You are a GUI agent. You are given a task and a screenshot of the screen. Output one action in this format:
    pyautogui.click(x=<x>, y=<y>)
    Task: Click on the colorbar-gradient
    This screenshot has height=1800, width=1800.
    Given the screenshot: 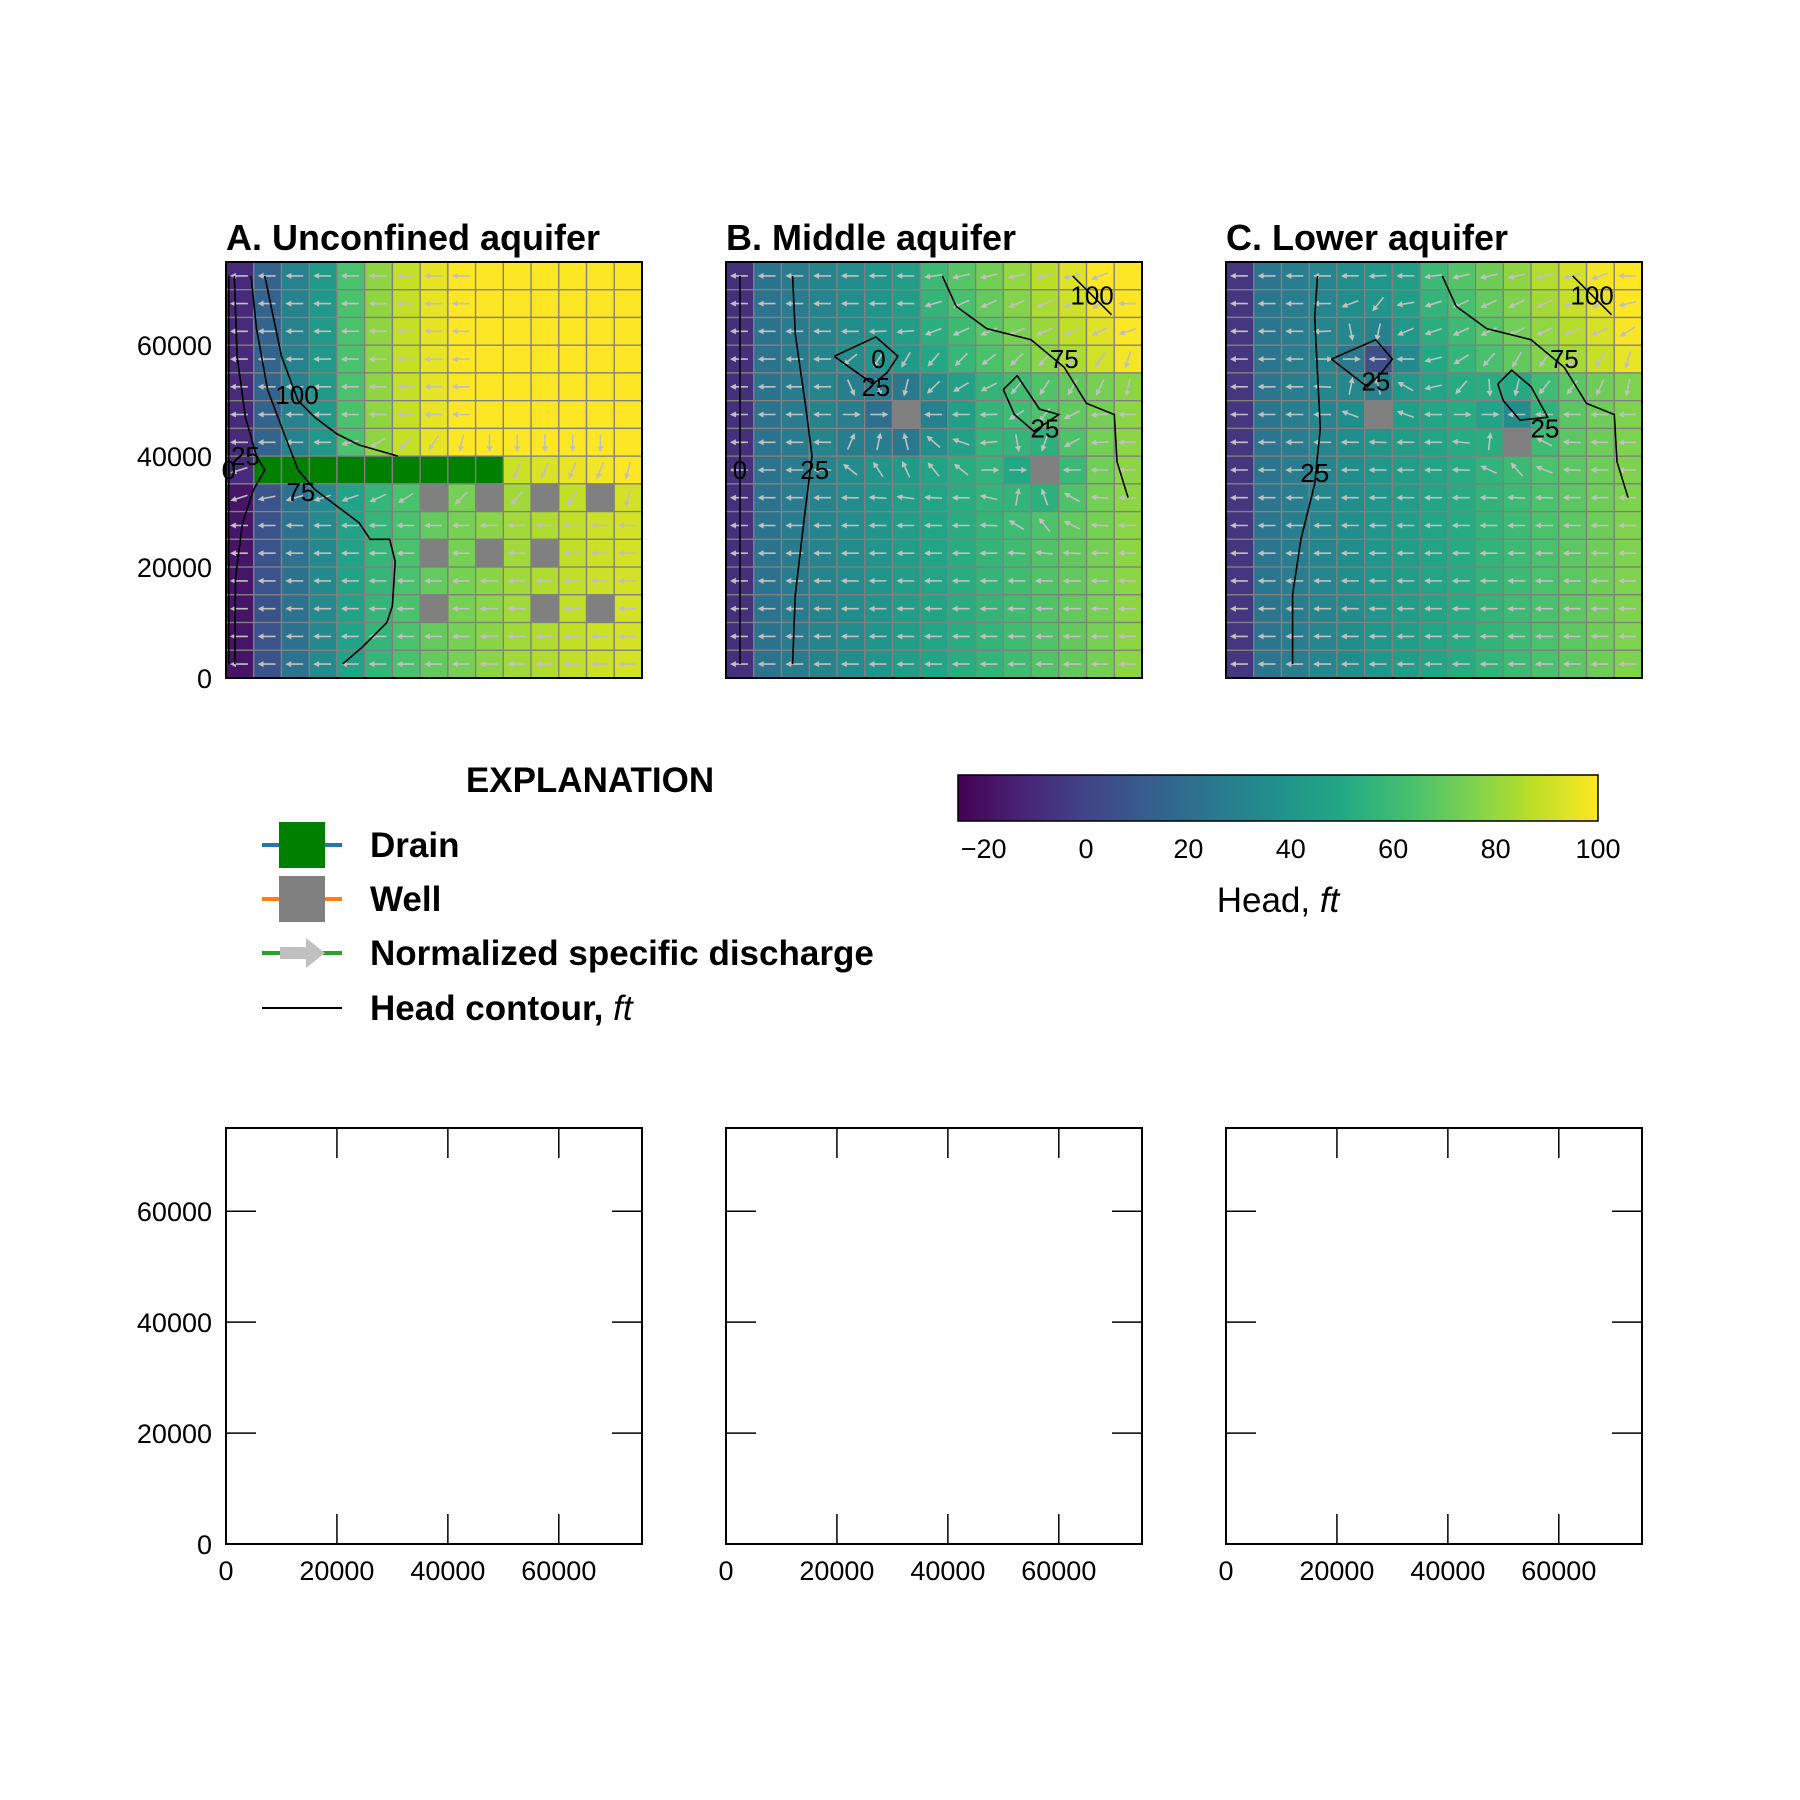 What is the action you would take?
    pyautogui.click(x=1278, y=798)
    